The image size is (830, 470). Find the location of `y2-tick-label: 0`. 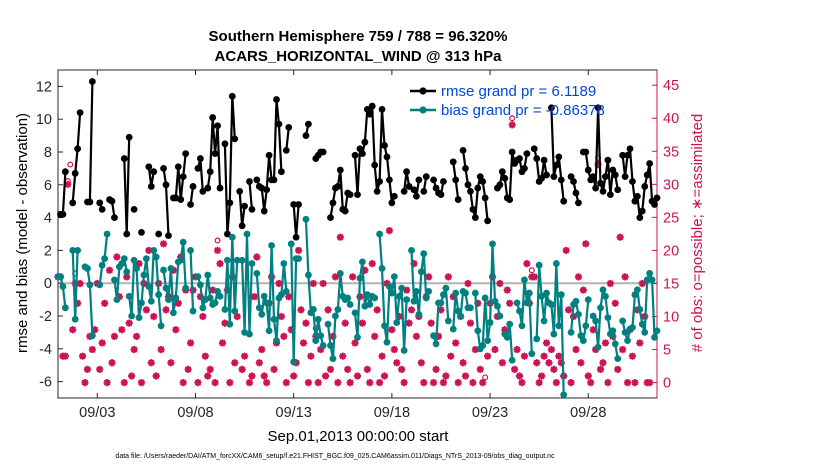

y2-tick-label: 0 is located at coordinates (667, 384).